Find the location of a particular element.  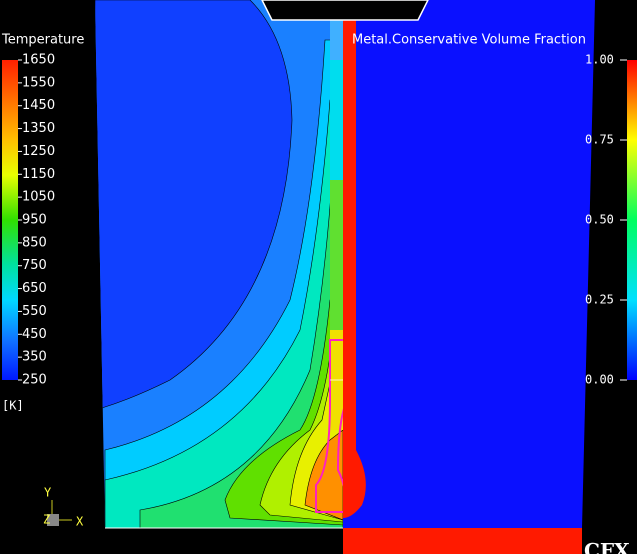

legend-label: 950 is located at coordinates (34, 220).